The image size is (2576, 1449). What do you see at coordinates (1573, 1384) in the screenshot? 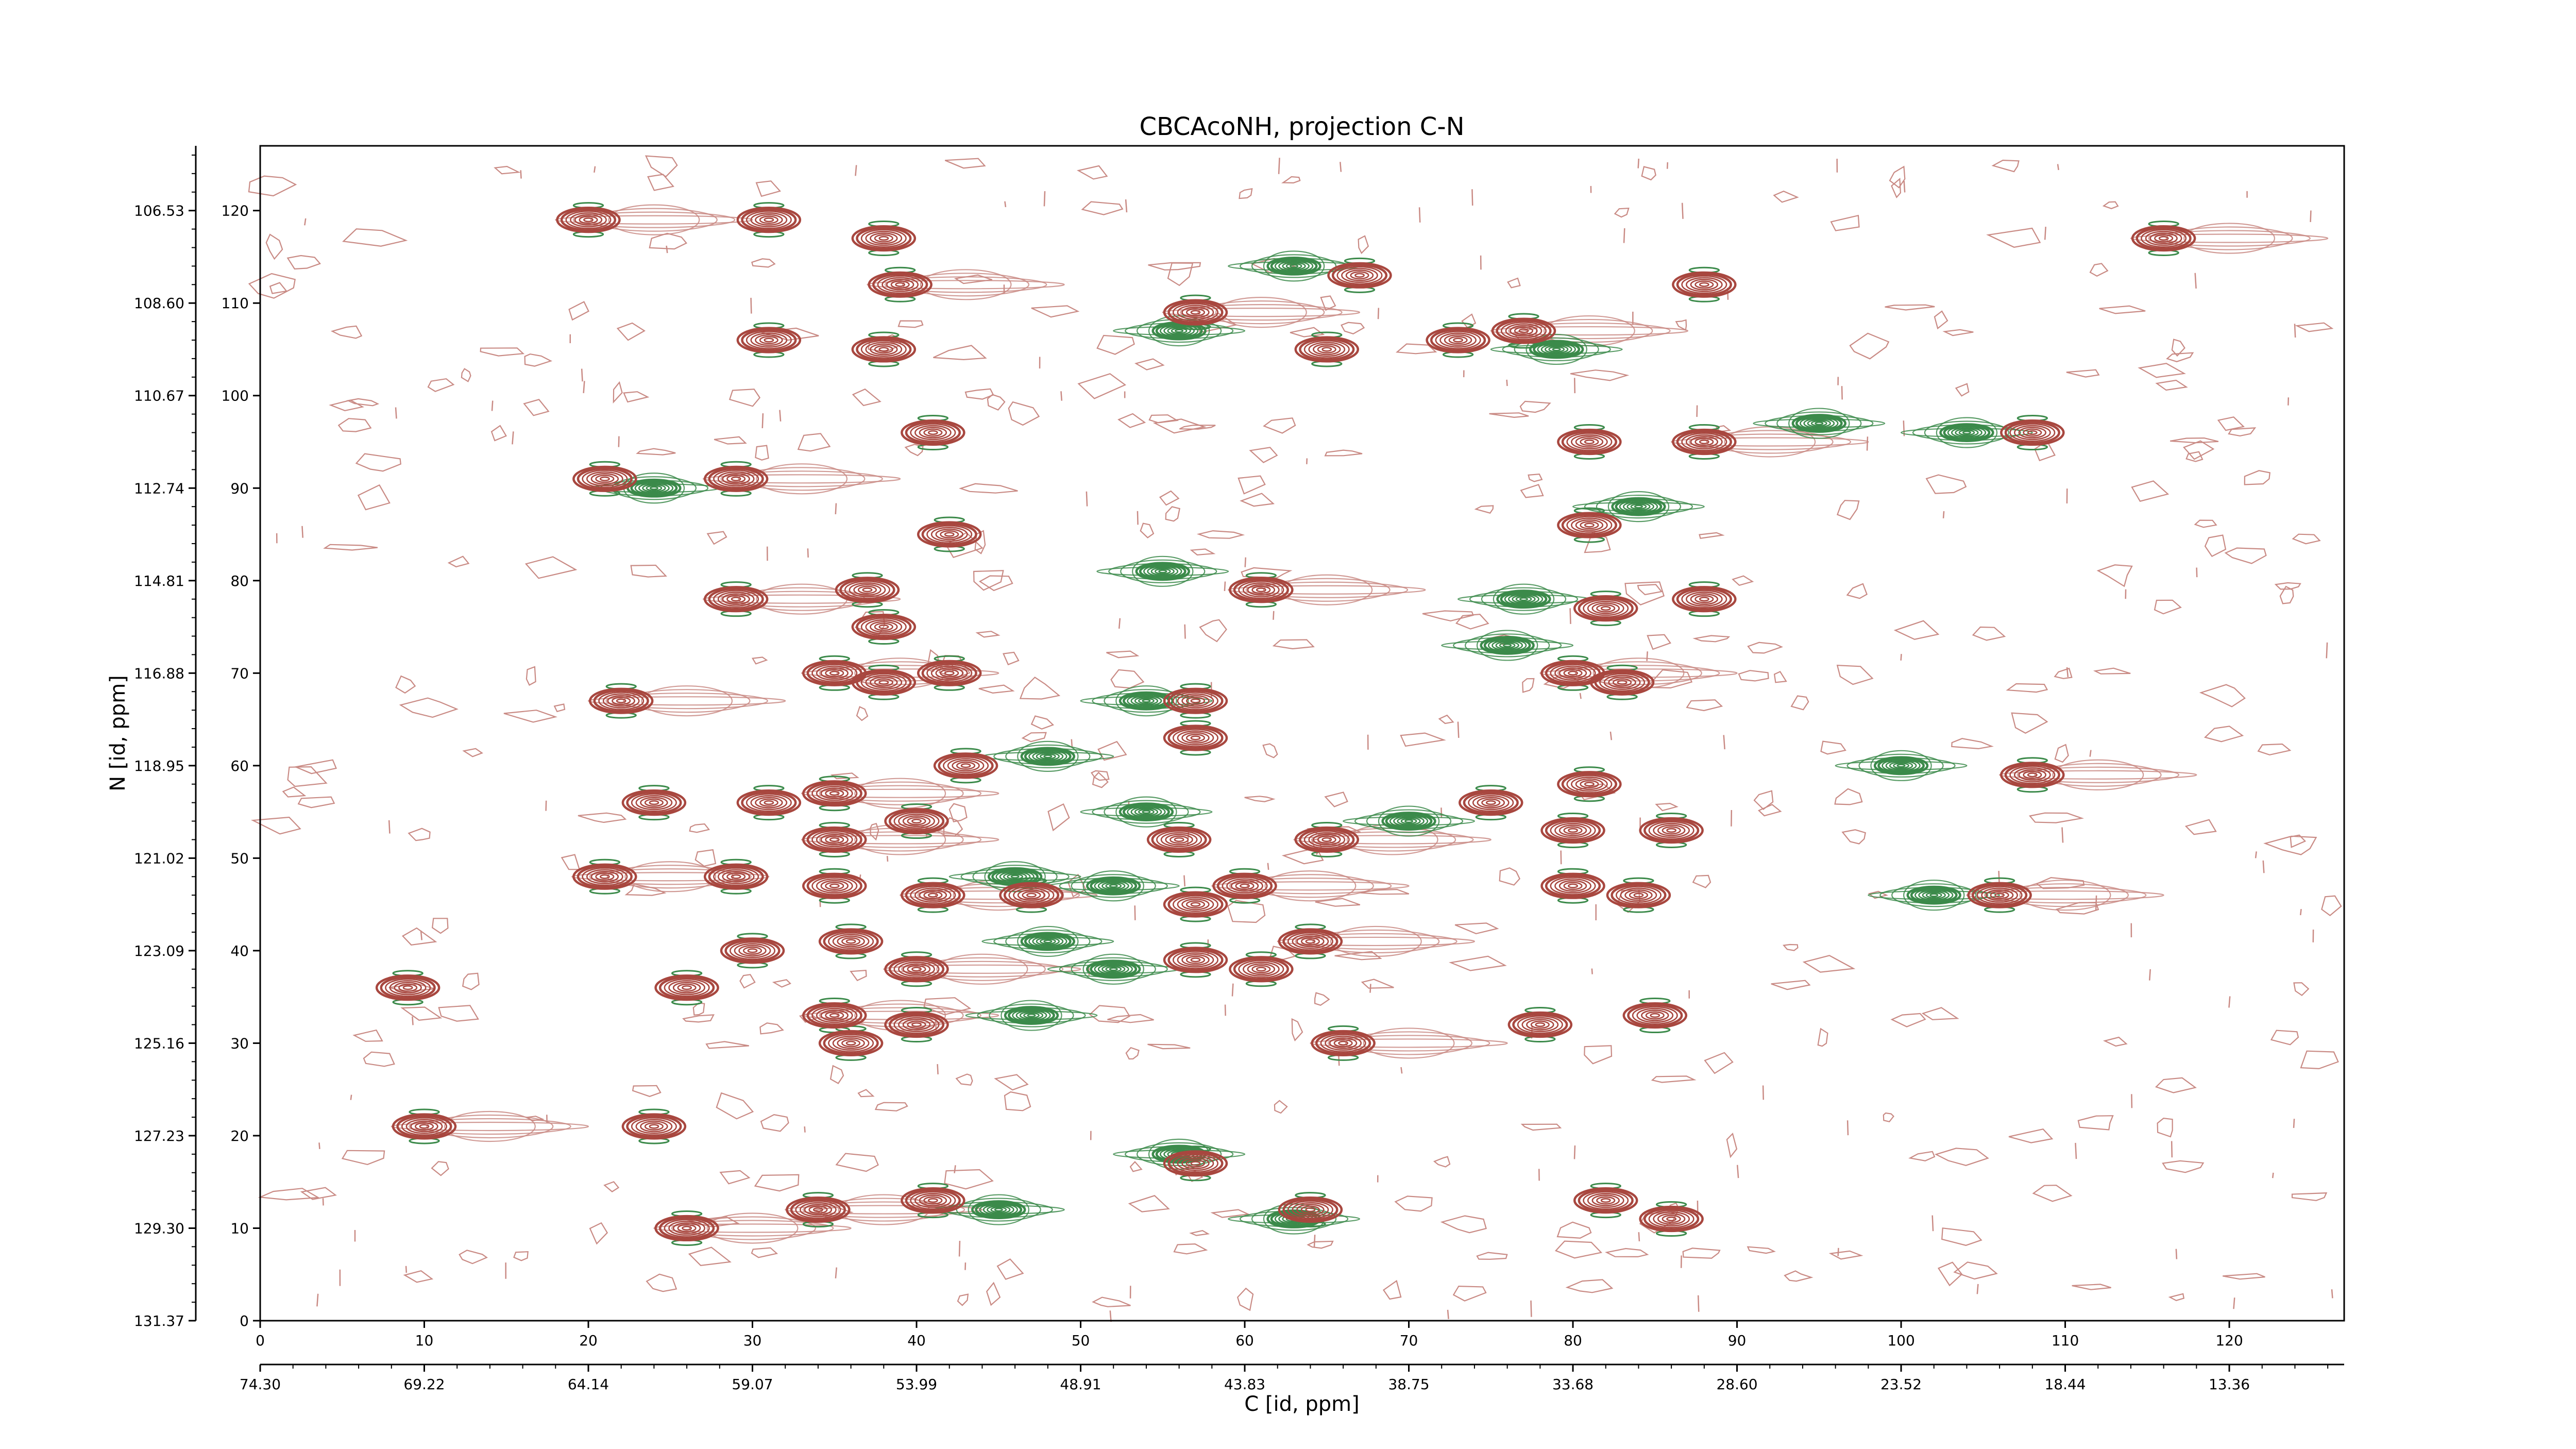
I see `x-ppm-tick-label: 33.68` at bounding box center [1573, 1384].